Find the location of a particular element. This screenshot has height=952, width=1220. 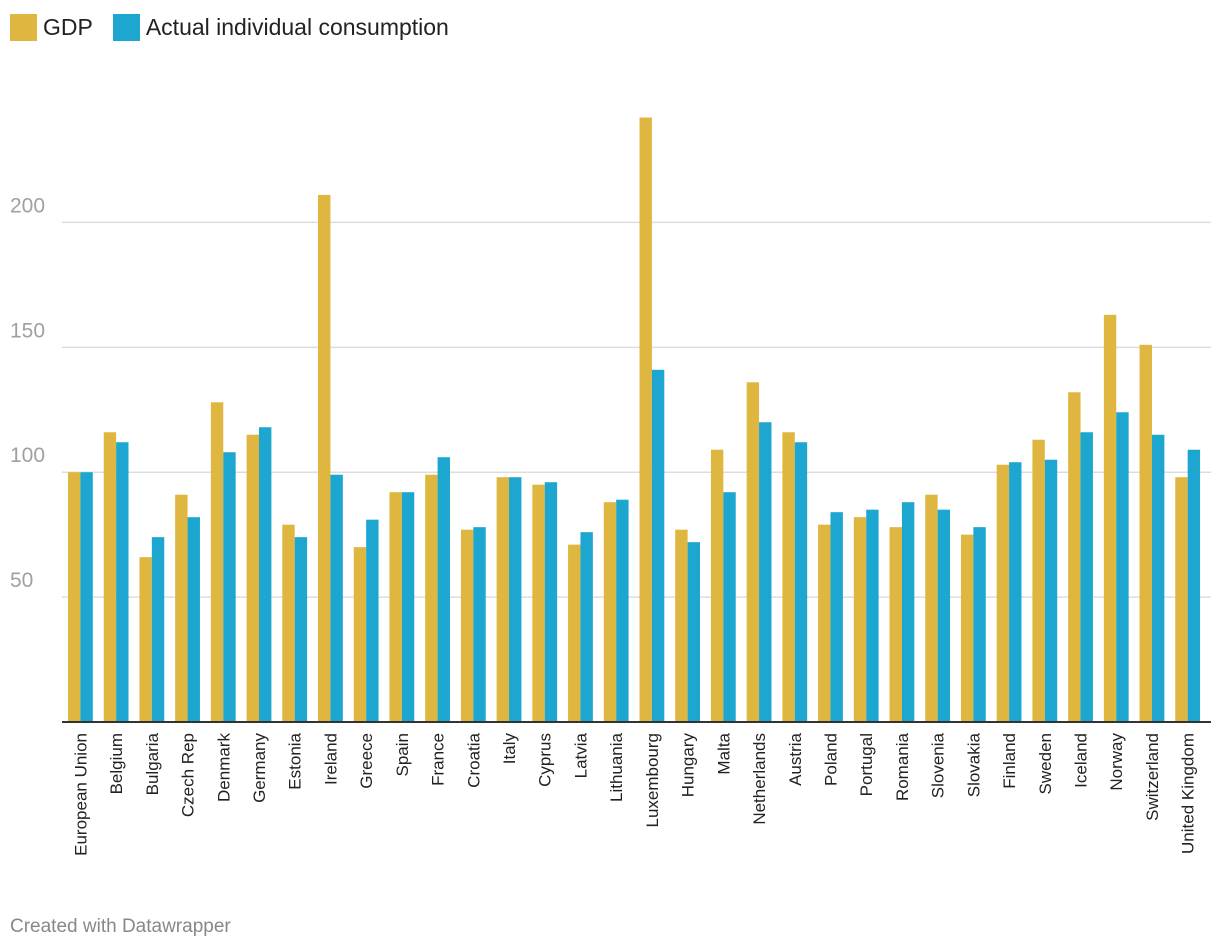

x-tick-label: Slovenia is located at coordinates (938, 765).